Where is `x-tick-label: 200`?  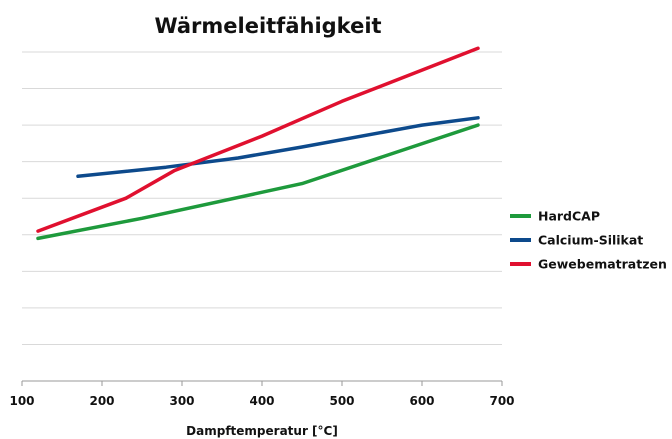 x-tick-label: 200 is located at coordinates (101, 401).